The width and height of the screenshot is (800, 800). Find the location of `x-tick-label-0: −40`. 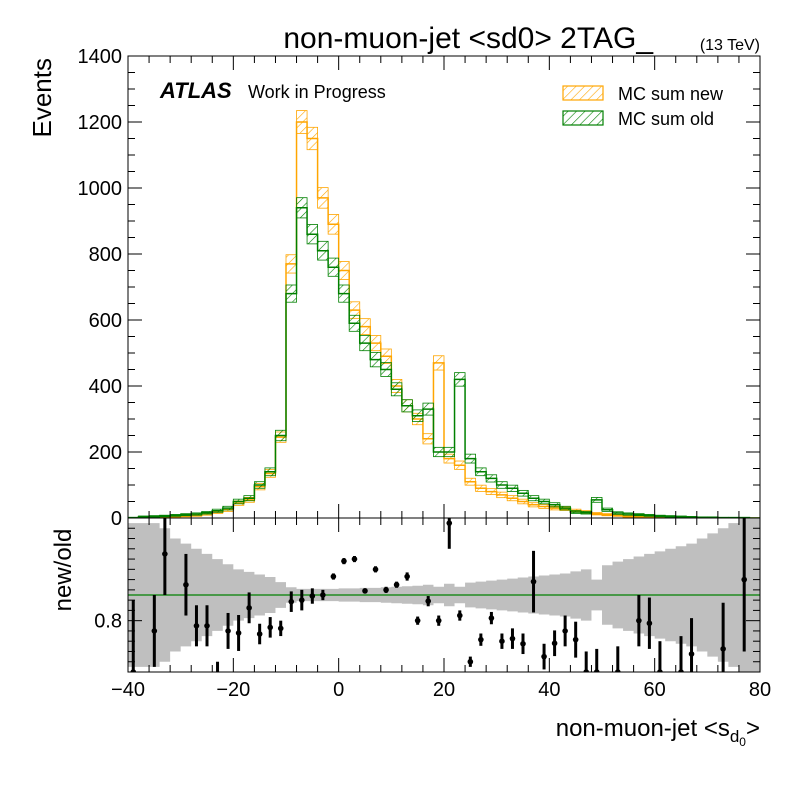

x-tick-label-0: −40 is located at coordinates (128, 690).